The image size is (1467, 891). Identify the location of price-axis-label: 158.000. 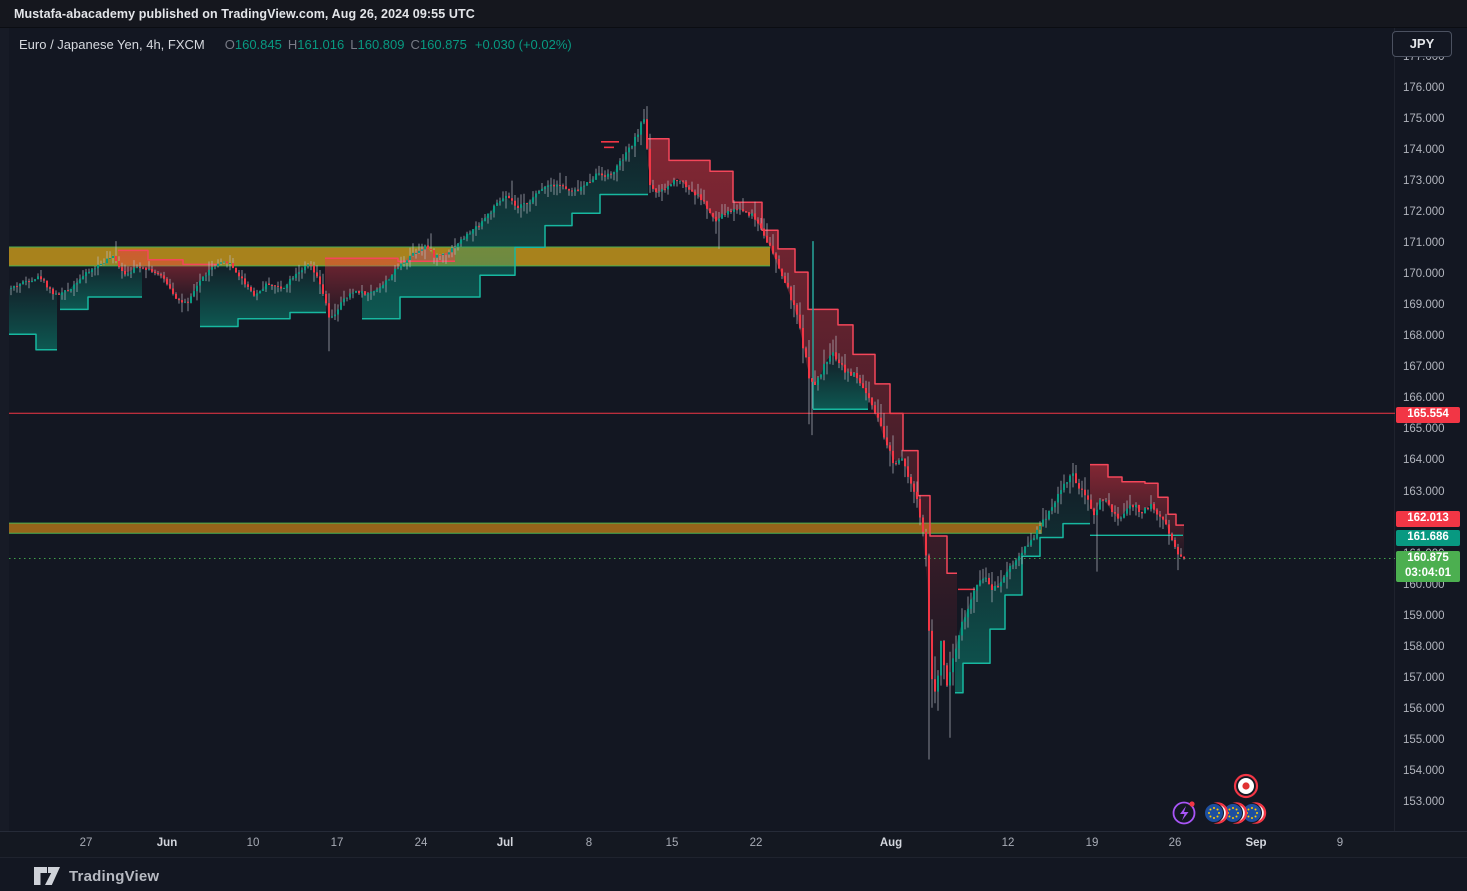
(1424, 646).